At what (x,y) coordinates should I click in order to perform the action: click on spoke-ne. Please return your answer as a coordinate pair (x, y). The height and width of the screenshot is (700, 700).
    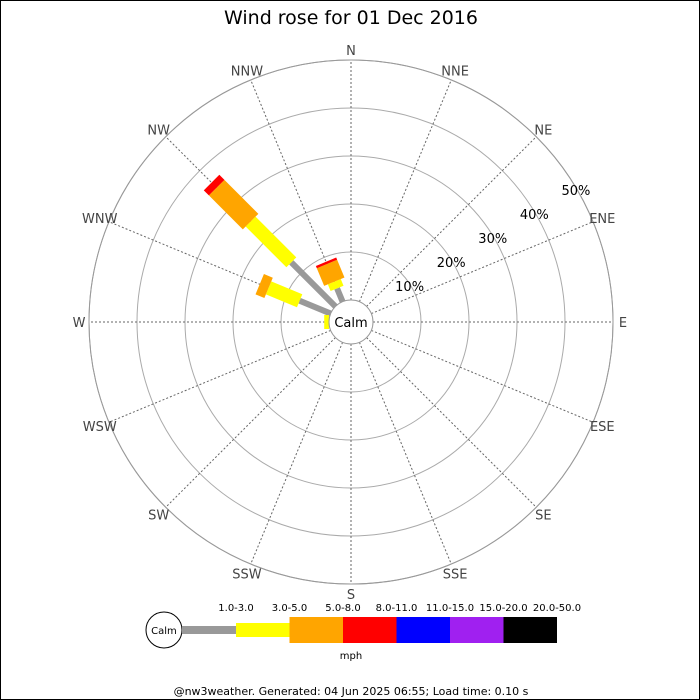
    Looking at the image, I should click on (451, 221).